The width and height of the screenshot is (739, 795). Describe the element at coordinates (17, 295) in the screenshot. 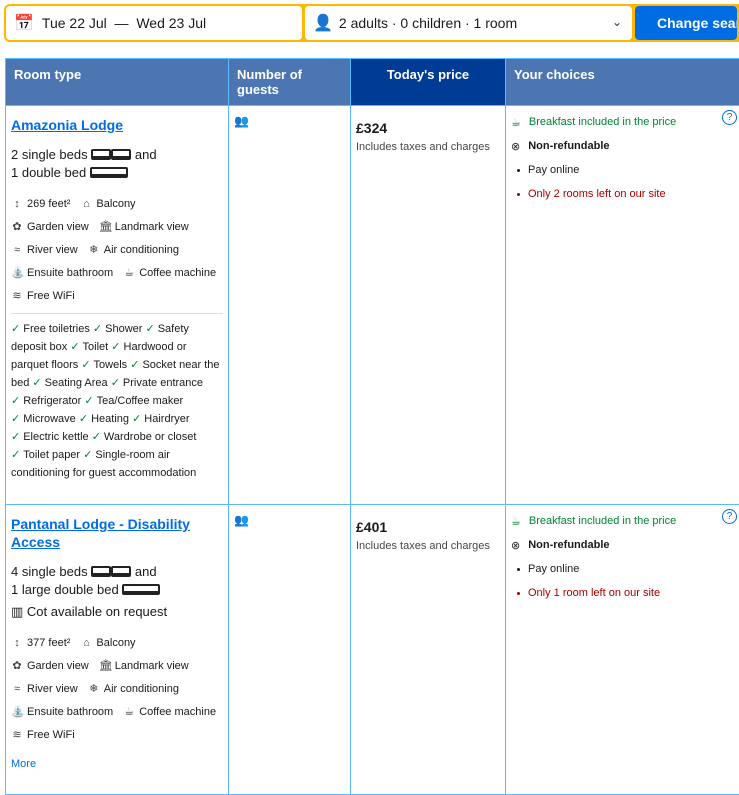

I see `wifi-icon: ≋` at that location.